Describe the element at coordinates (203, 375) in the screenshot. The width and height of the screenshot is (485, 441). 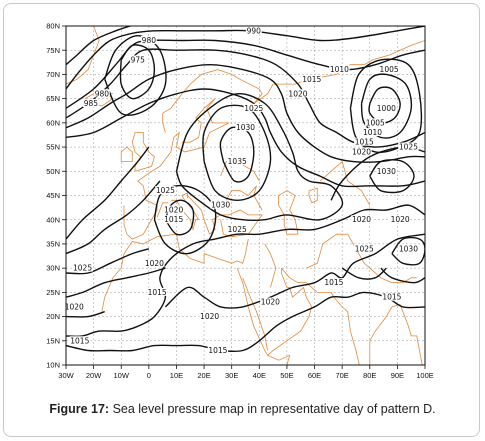
I see `x-tick-label: 20E` at that location.